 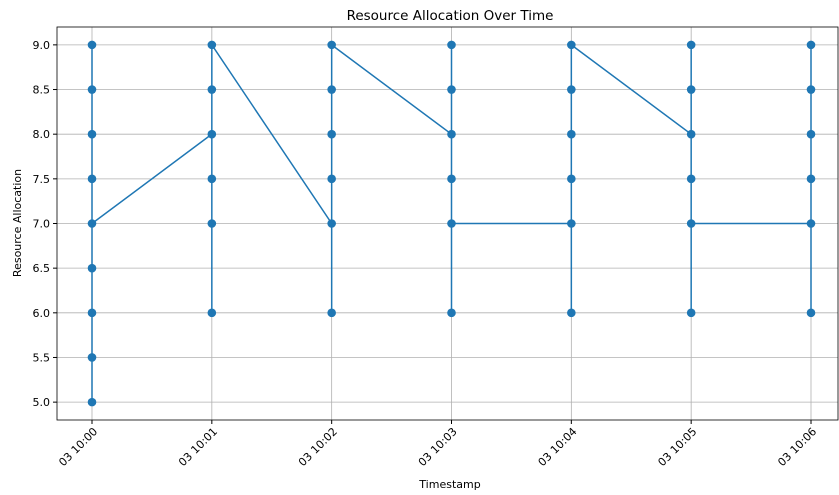 What do you see at coordinates (42, 357) in the screenshot?
I see `y-tick-label: 5.5` at bounding box center [42, 357].